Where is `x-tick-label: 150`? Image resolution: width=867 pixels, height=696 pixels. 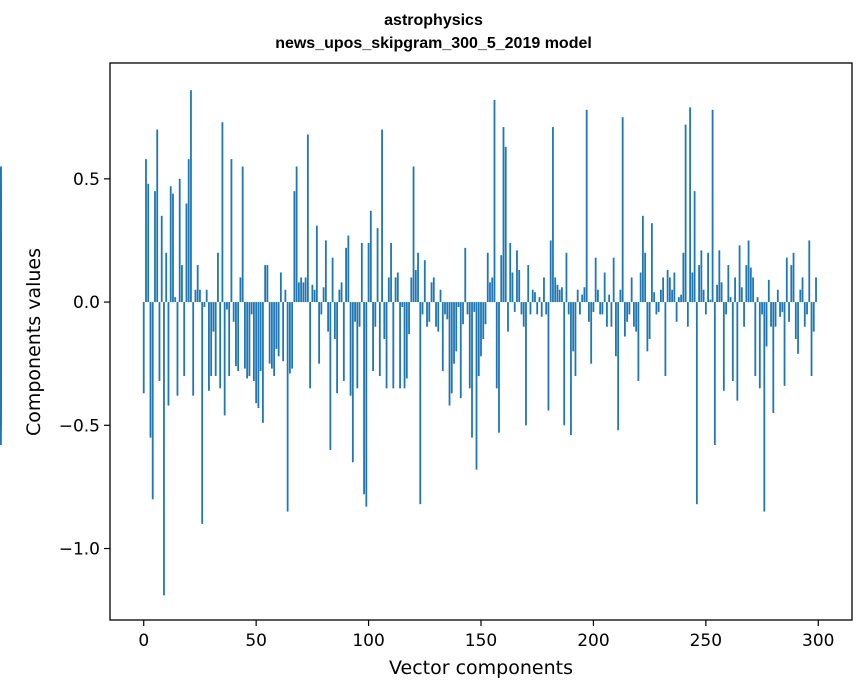 x-tick-label: 150 is located at coordinates (481, 641).